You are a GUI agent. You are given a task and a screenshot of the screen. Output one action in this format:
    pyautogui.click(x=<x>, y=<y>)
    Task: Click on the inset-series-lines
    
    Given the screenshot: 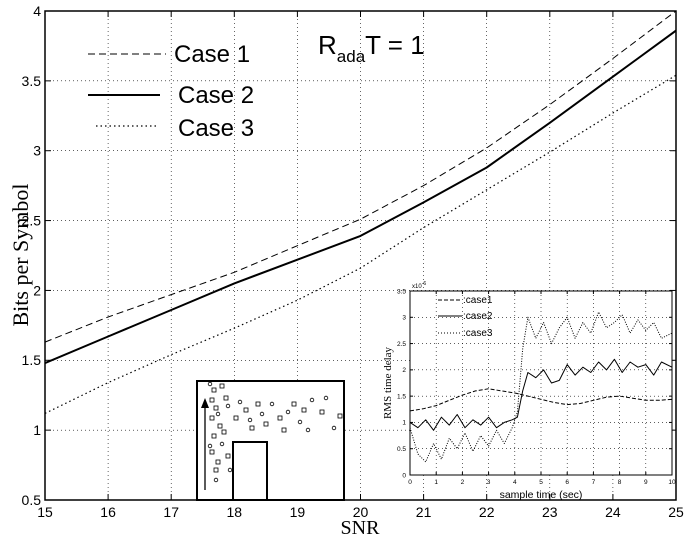 What is the action you would take?
    pyautogui.click(x=541, y=387)
    